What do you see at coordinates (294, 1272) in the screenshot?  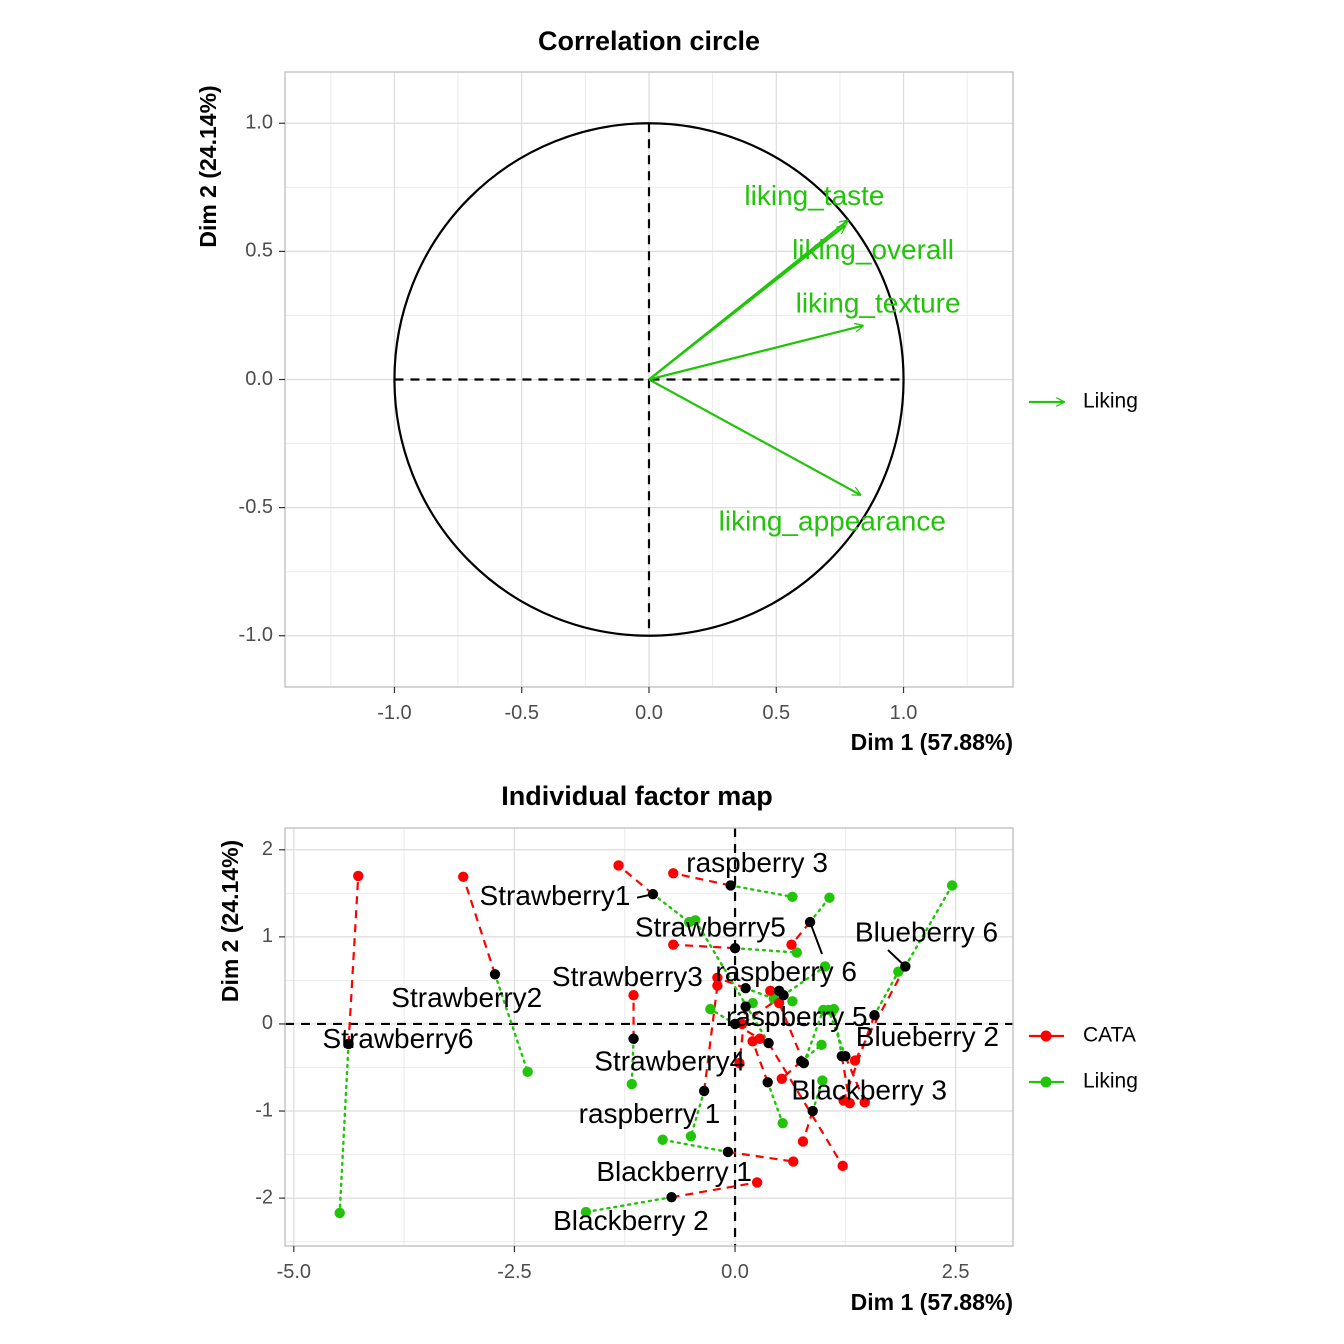 I see `x-tick-label: -5.0` at bounding box center [294, 1272].